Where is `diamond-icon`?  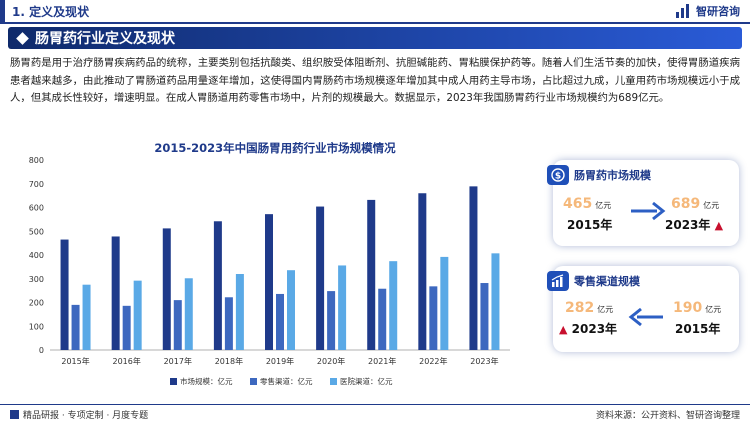 diamond-icon is located at coordinates (22, 38).